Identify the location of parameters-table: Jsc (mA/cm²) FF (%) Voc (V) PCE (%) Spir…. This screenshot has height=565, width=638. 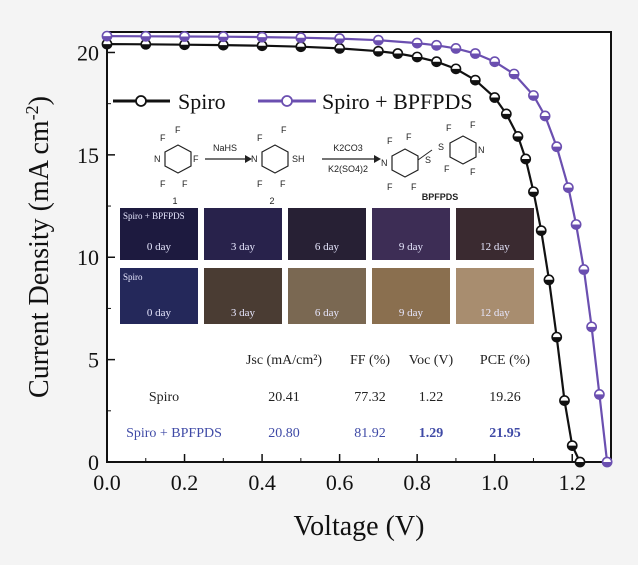
(328, 397).